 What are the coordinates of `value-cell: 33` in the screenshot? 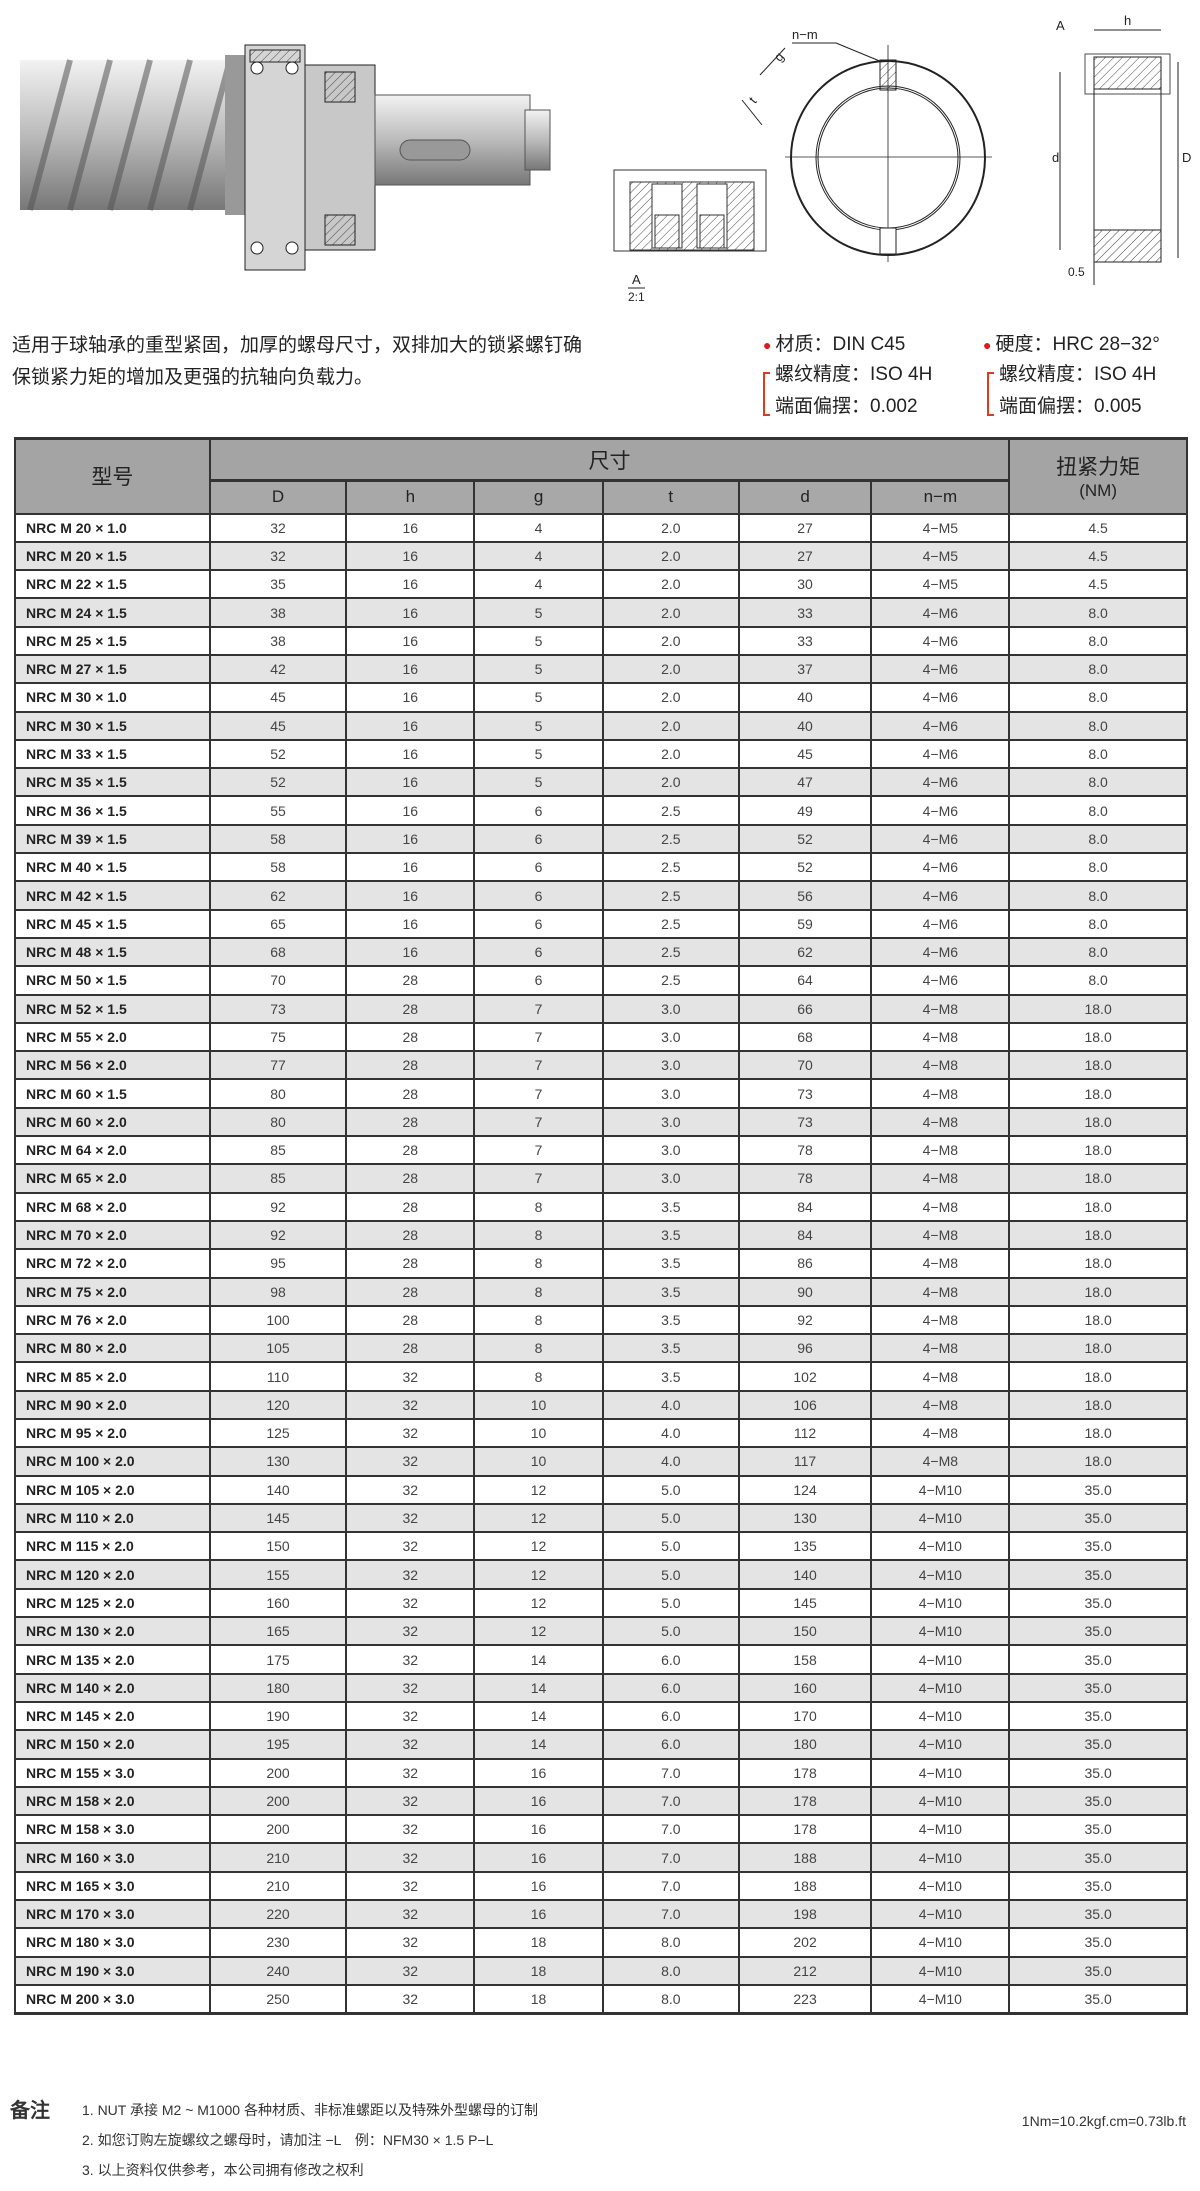 It's located at (805, 612).